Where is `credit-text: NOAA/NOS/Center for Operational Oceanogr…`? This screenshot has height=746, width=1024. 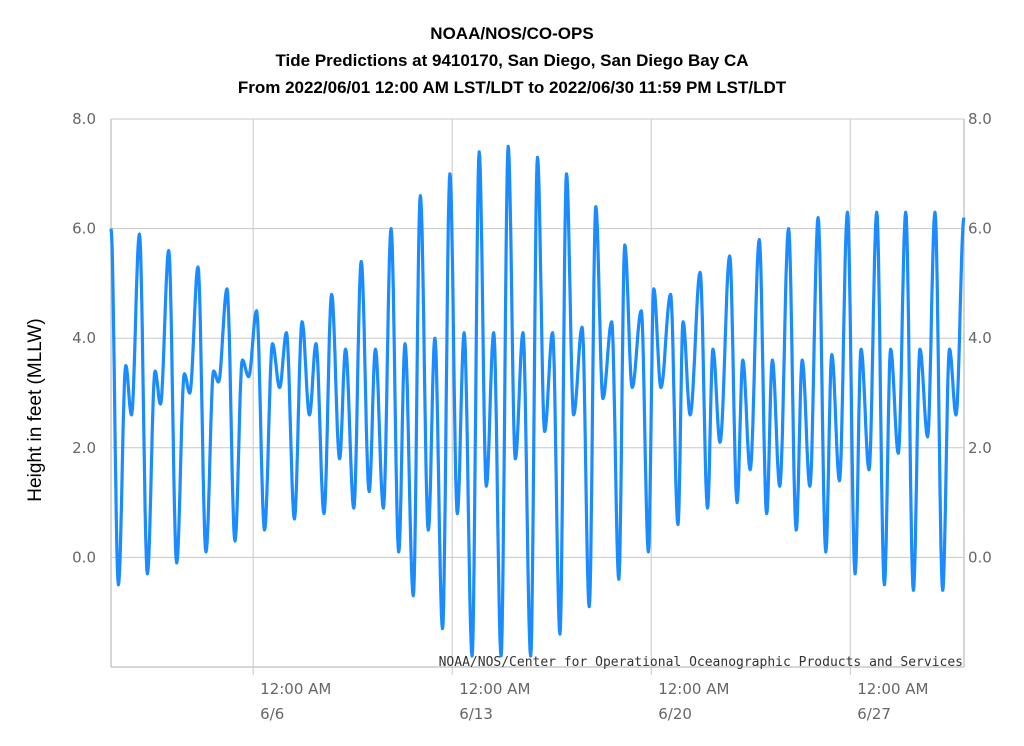
credit-text: NOAA/NOS/Center for Operational Oceanogr… is located at coordinates (701, 662).